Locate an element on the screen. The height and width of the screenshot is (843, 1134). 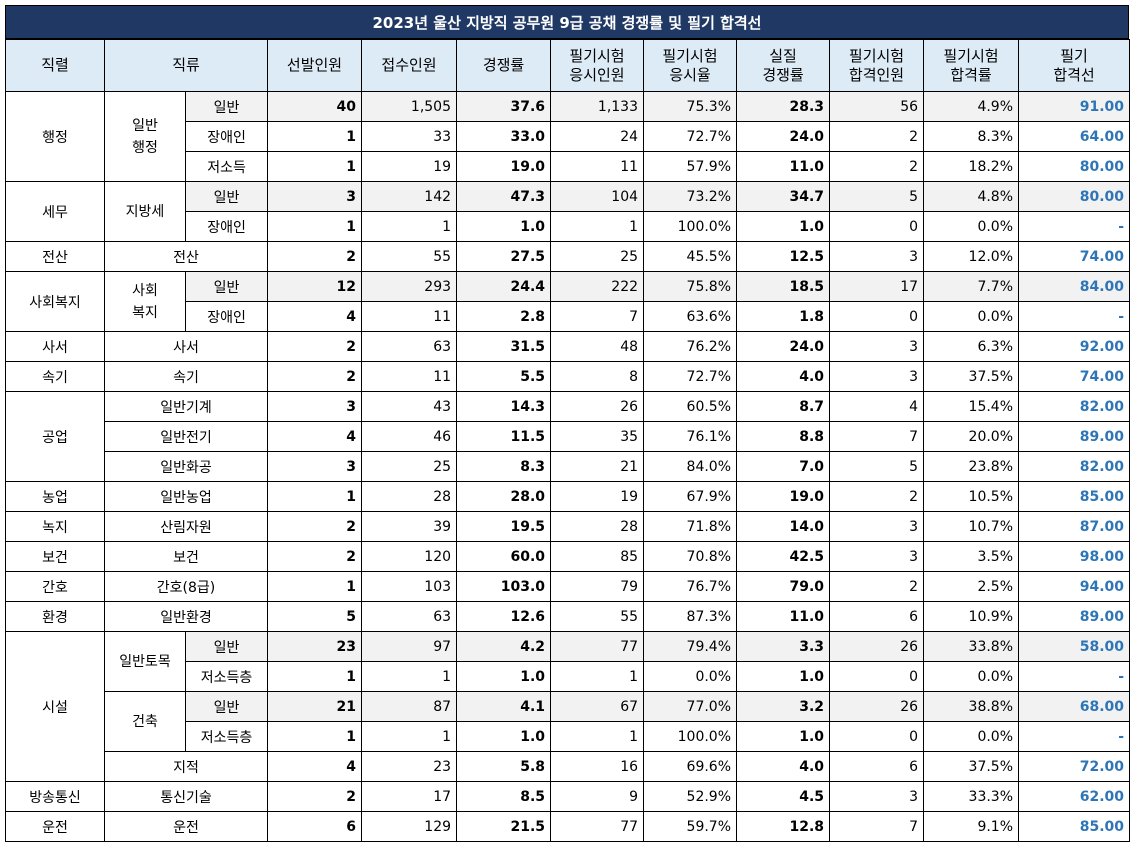
selected-cell: 3 is located at coordinates (315, 196).